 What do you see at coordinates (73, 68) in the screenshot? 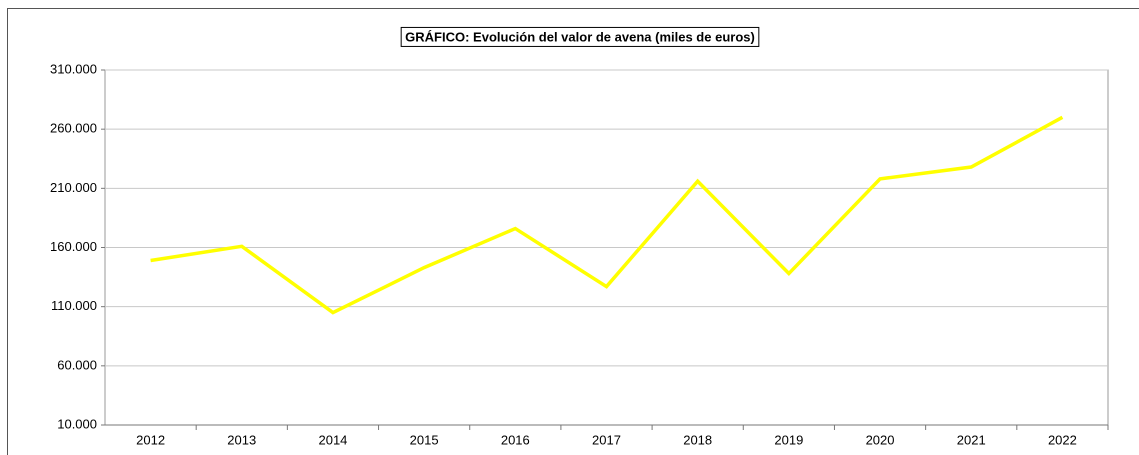
I see `y-tick-label: 310.000` at bounding box center [73, 68].